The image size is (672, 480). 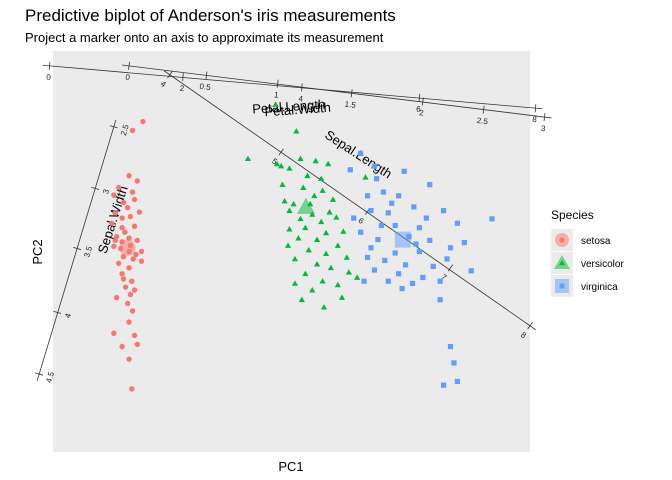 What do you see at coordinates (290, 466) in the screenshot?
I see `x-axis-title: PC1` at bounding box center [290, 466].